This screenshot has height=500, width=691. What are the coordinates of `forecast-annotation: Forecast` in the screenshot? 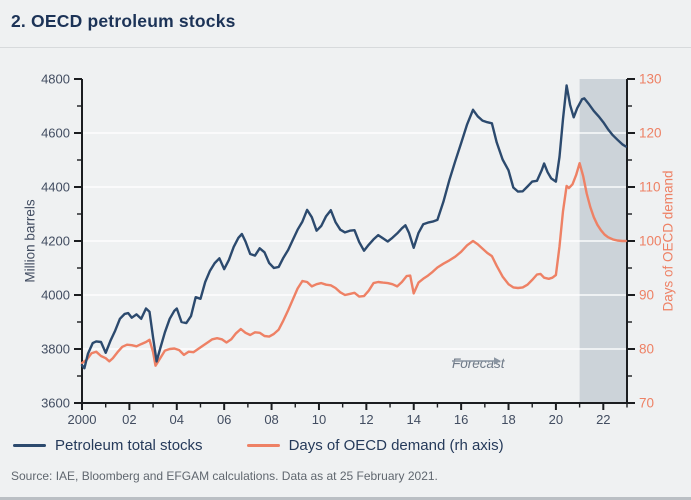 It's located at (478, 363).